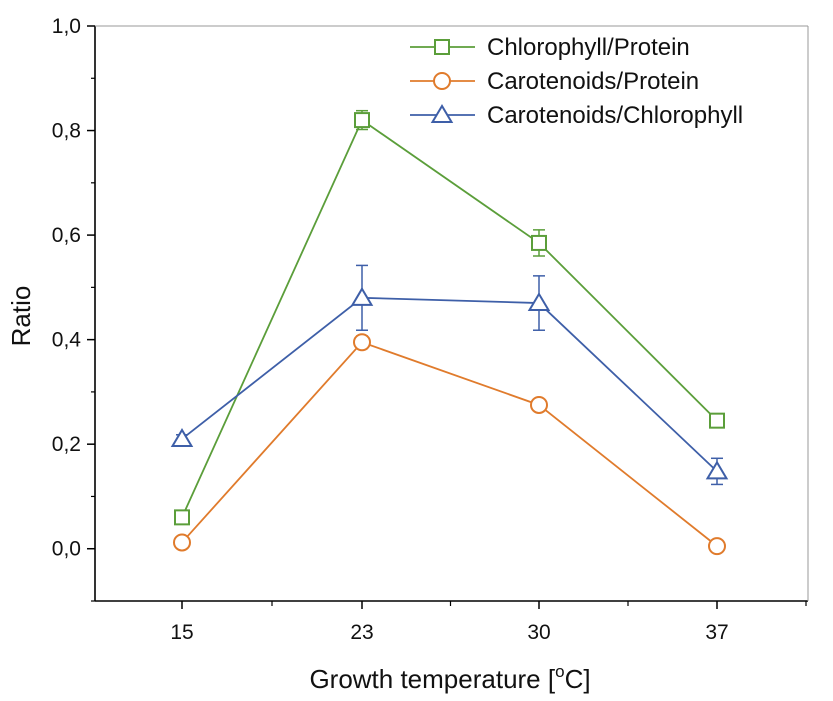 The width and height of the screenshot is (833, 701). What do you see at coordinates (66, 444) in the screenshot?
I see `y-tick-label: 0,2` at bounding box center [66, 444].